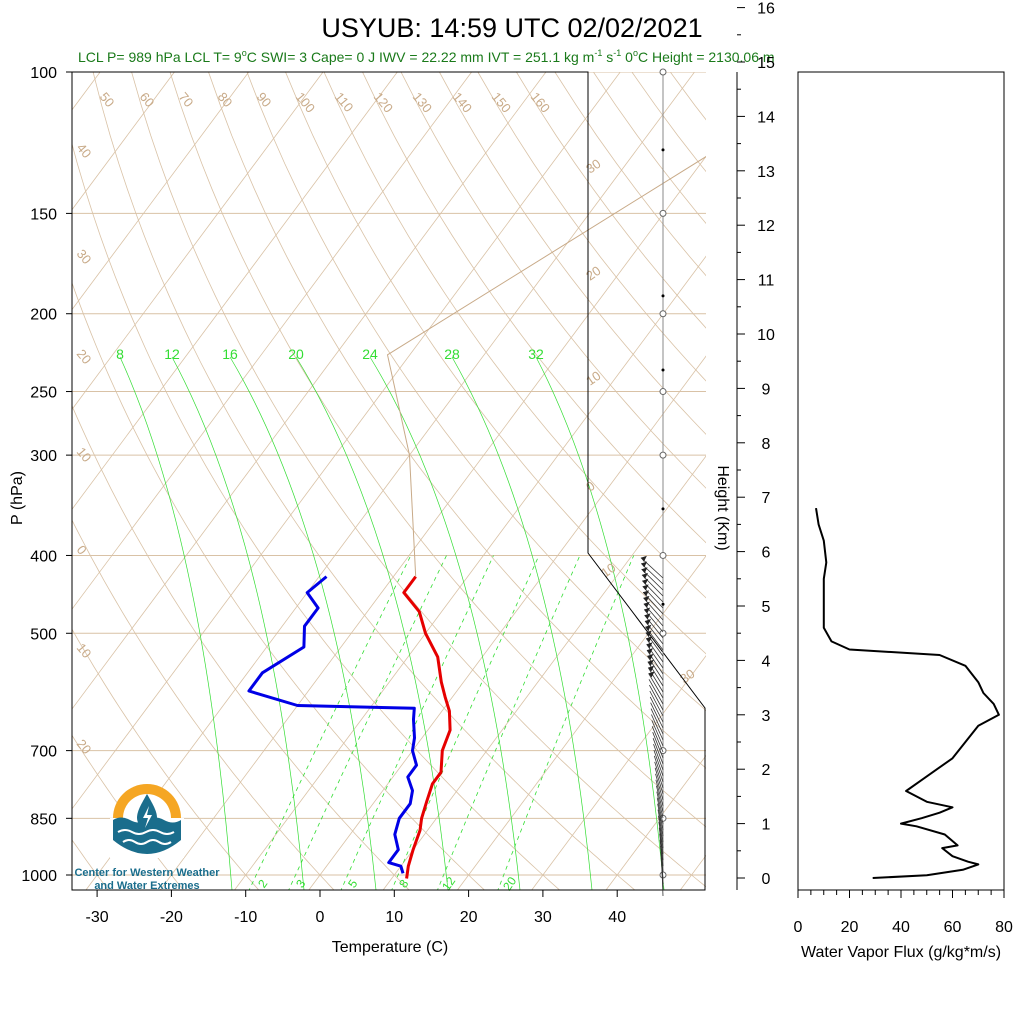 This screenshot has width=1024, height=1029. Describe the element at coordinates (147, 99) in the screenshot. I see `isotherm-label-top: 60` at that location.